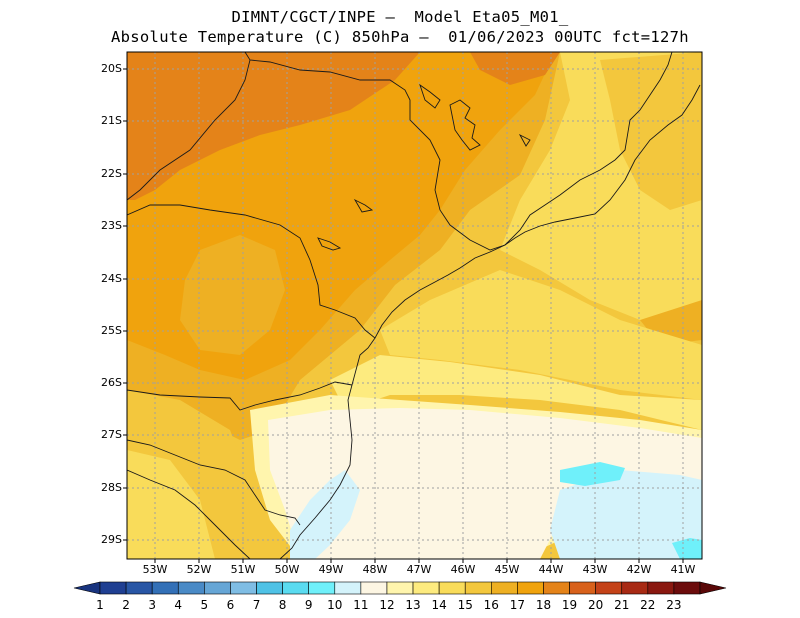 Image resolution: width=800 pixels, height=618 pixels. What do you see at coordinates (243, 569) in the screenshot?
I see `lon-label: 51W` at bounding box center [243, 569].